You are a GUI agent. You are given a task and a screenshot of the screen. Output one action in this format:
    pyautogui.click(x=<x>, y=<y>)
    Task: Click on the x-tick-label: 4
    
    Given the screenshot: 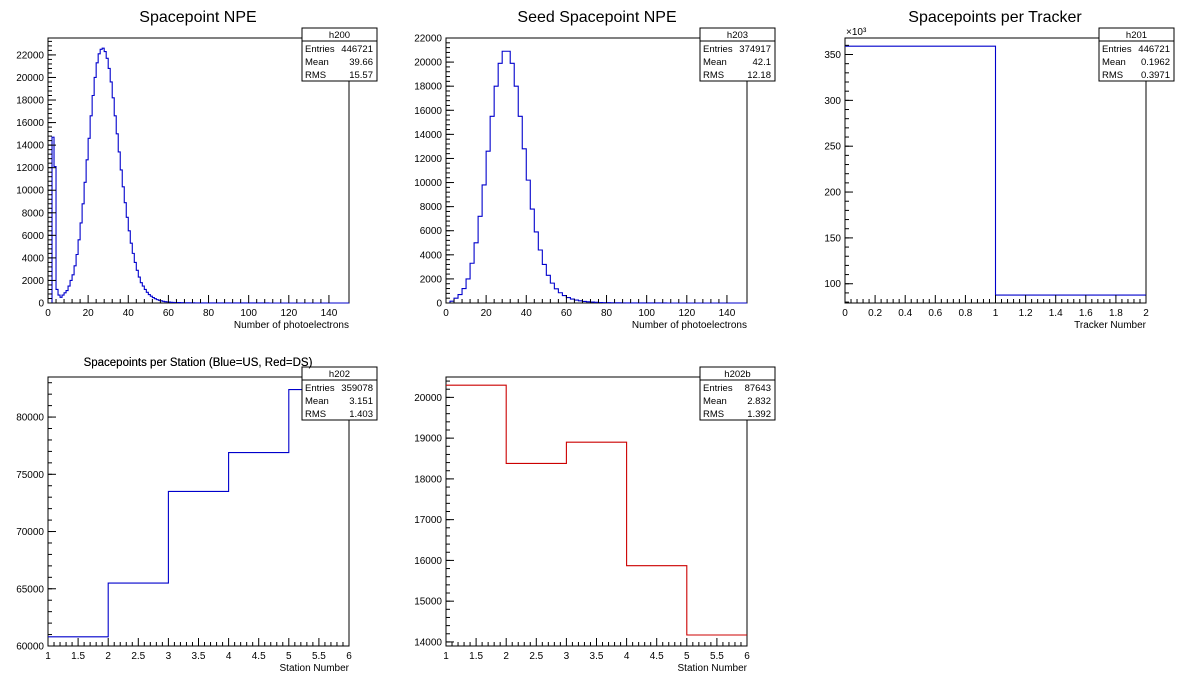 What is the action you would take?
    pyautogui.click(x=627, y=656)
    